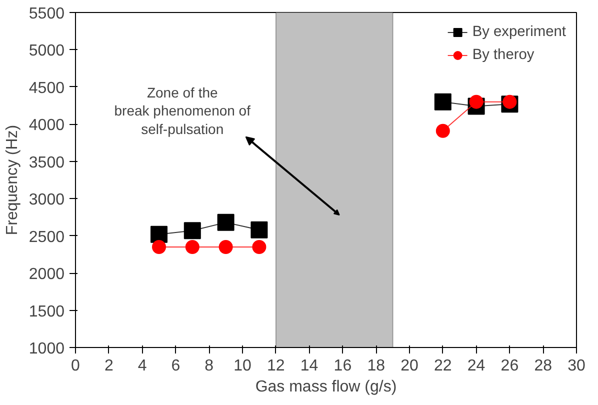 Image resolution: width=598 pixels, height=405 pixels. Describe the element at coordinates (46, 349) in the screenshot. I see `y-tick-label: 1000` at that location.